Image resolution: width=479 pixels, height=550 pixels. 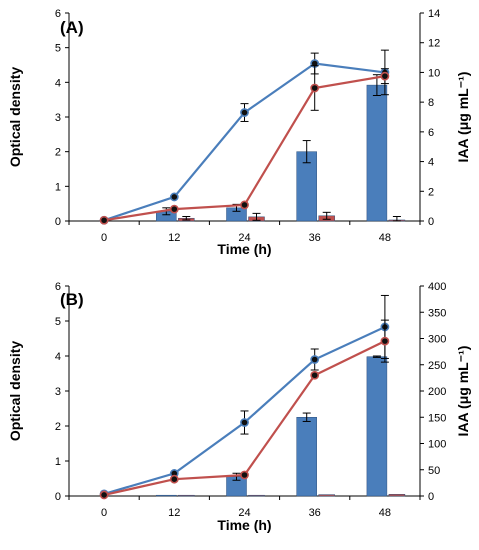 What do you see at coordinates (437, 313) in the screenshot?
I see `y-right-tick-label: 350` at bounding box center [437, 313].